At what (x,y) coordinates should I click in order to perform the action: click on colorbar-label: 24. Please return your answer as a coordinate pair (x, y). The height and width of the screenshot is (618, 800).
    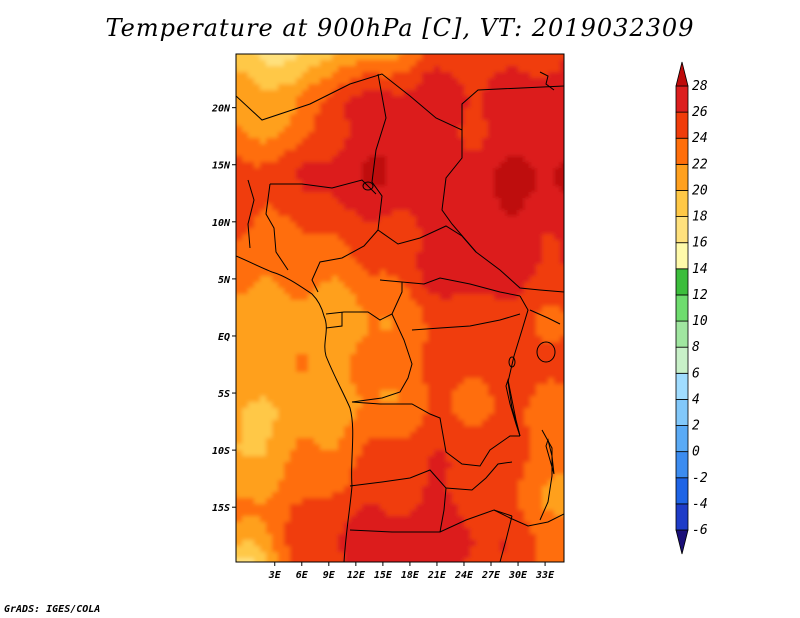
    Looking at the image, I should click on (700, 138).